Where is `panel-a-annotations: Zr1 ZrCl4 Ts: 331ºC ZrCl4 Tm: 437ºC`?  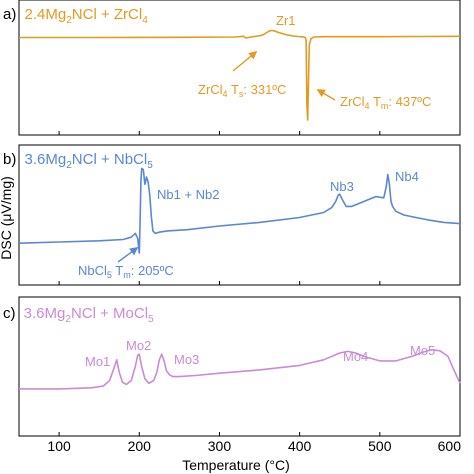
panel-a-annotations: Zr1 ZrCl4 Ts: 331ºC ZrCl4 Tm: 437ºC is located at coordinates (314, 62).